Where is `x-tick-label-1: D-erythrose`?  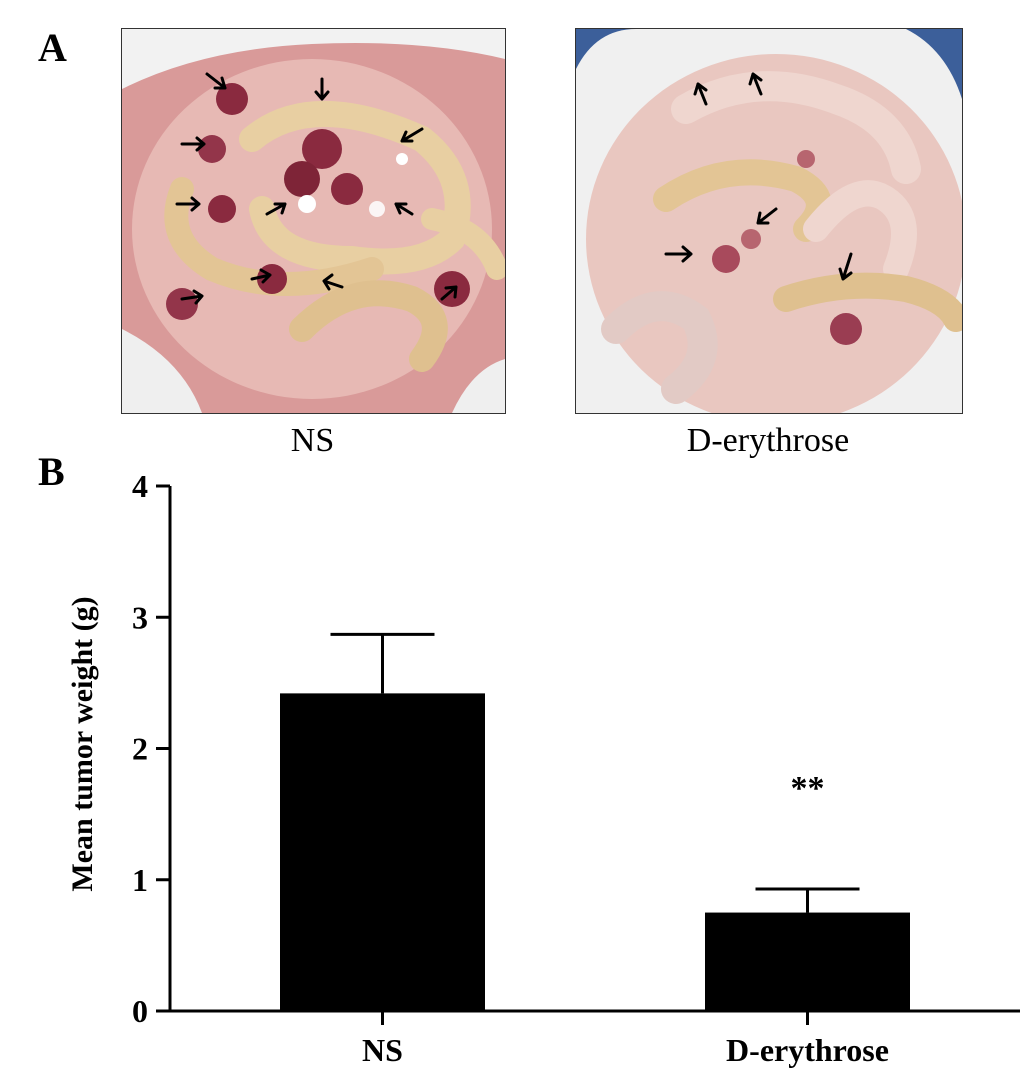 x-tick-label-1: D-erythrose is located at coordinates (807, 1050).